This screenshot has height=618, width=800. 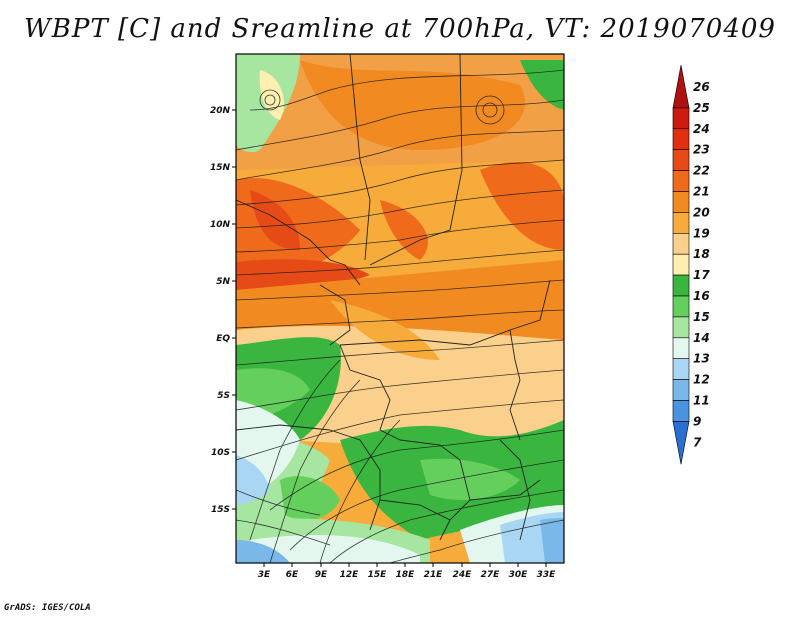 What do you see at coordinates (701, 401) in the screenshot?
I see `colorbar-label: 11` at bounding box center [701, 401].